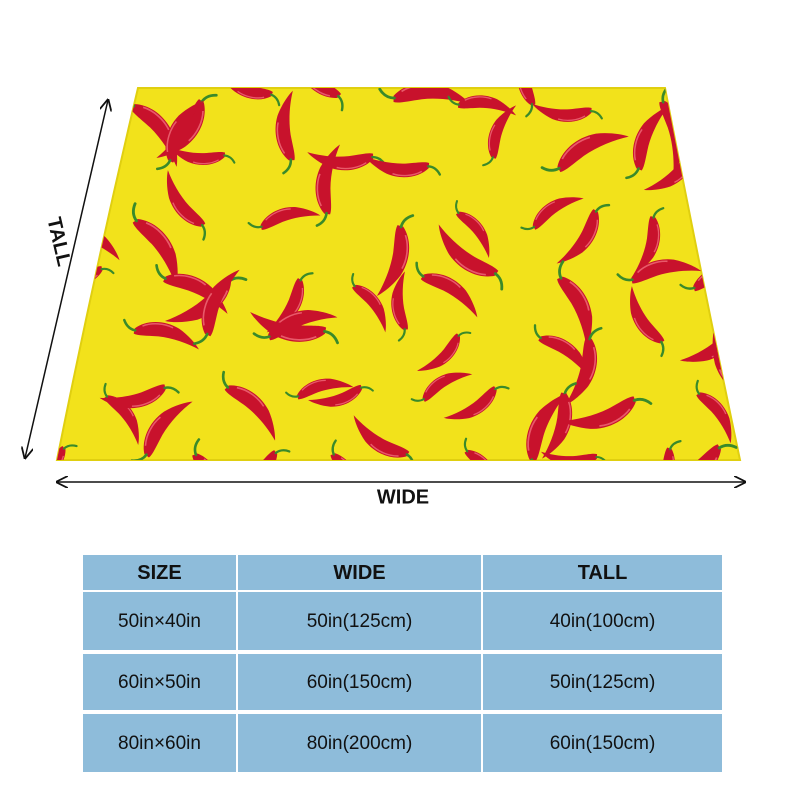  What do you see at coordinates (360, 743) in the screenshot?
I see `cell-text: 80in(200cm)` at bounding box center [360, 743].